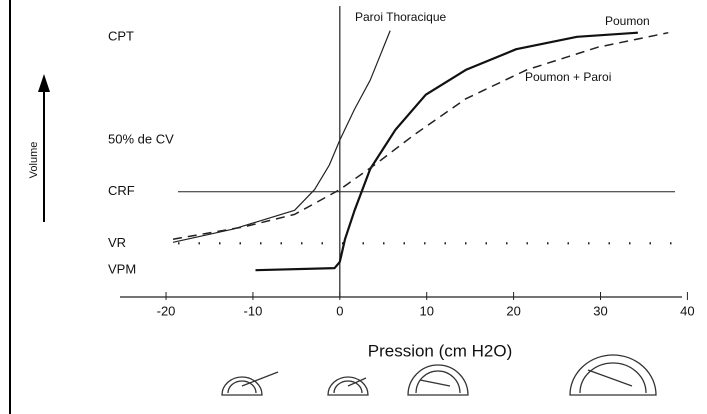 Image resolution: width=707 pixels, height=414 pixels. Describe the element at coordinates (687, 310) in the screenshot. I see `x-tick-label: 40` at that location.